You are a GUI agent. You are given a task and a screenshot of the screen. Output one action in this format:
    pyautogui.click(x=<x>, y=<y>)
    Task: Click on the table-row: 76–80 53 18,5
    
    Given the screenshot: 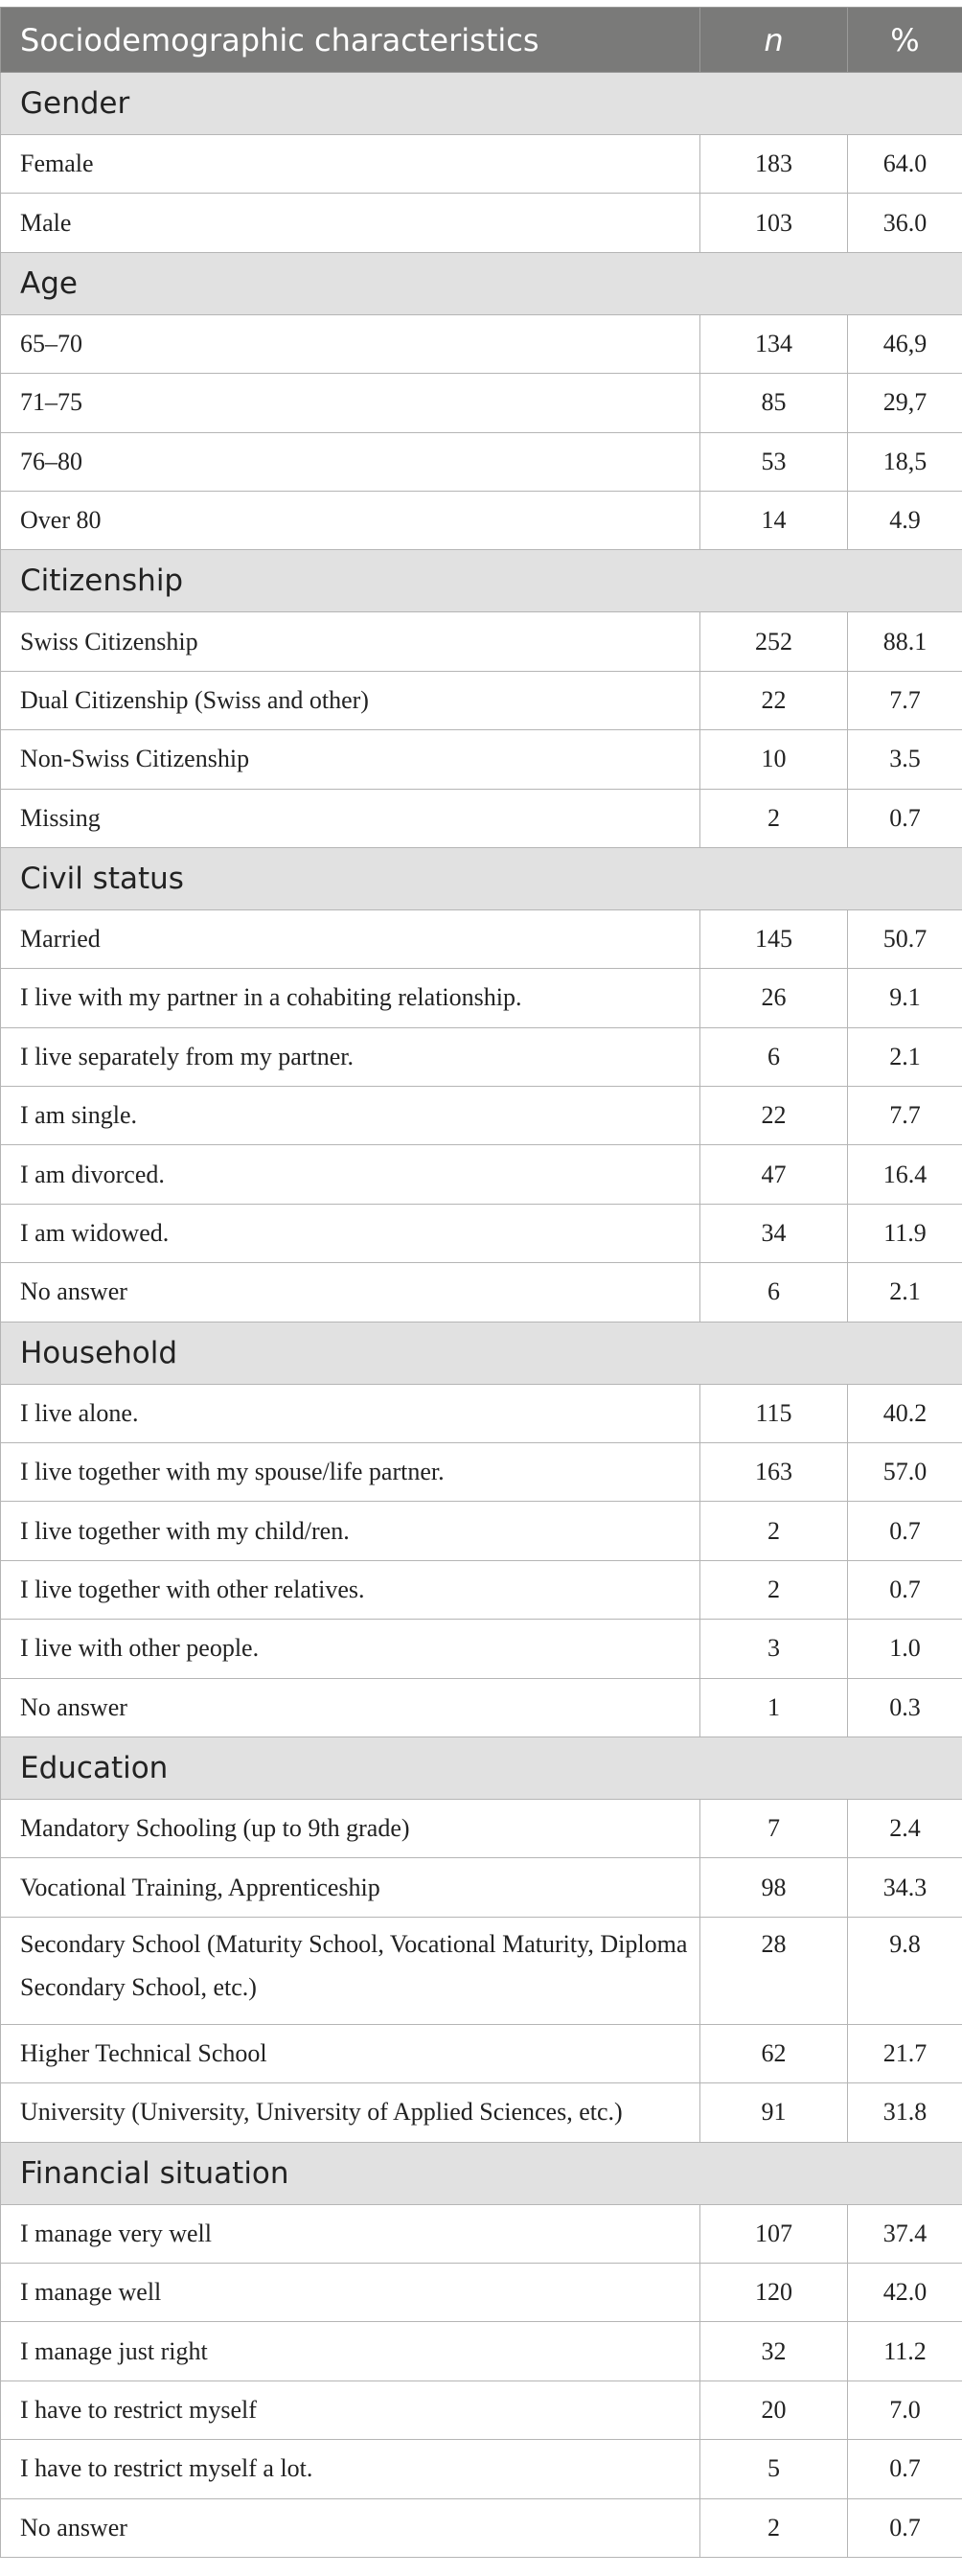 What is the action you would take?
    pyautogui.click(x=481, y=461)
    